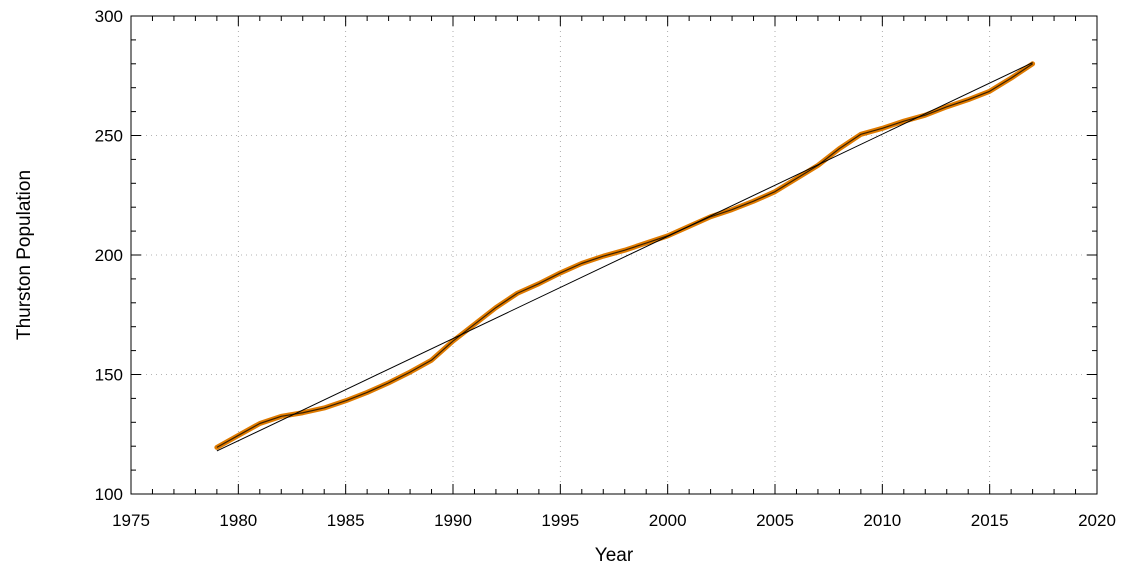 The height and width of the screenshot is (574, 1125). I want to click on x-tick-label: 2020, so click(1097, 520).